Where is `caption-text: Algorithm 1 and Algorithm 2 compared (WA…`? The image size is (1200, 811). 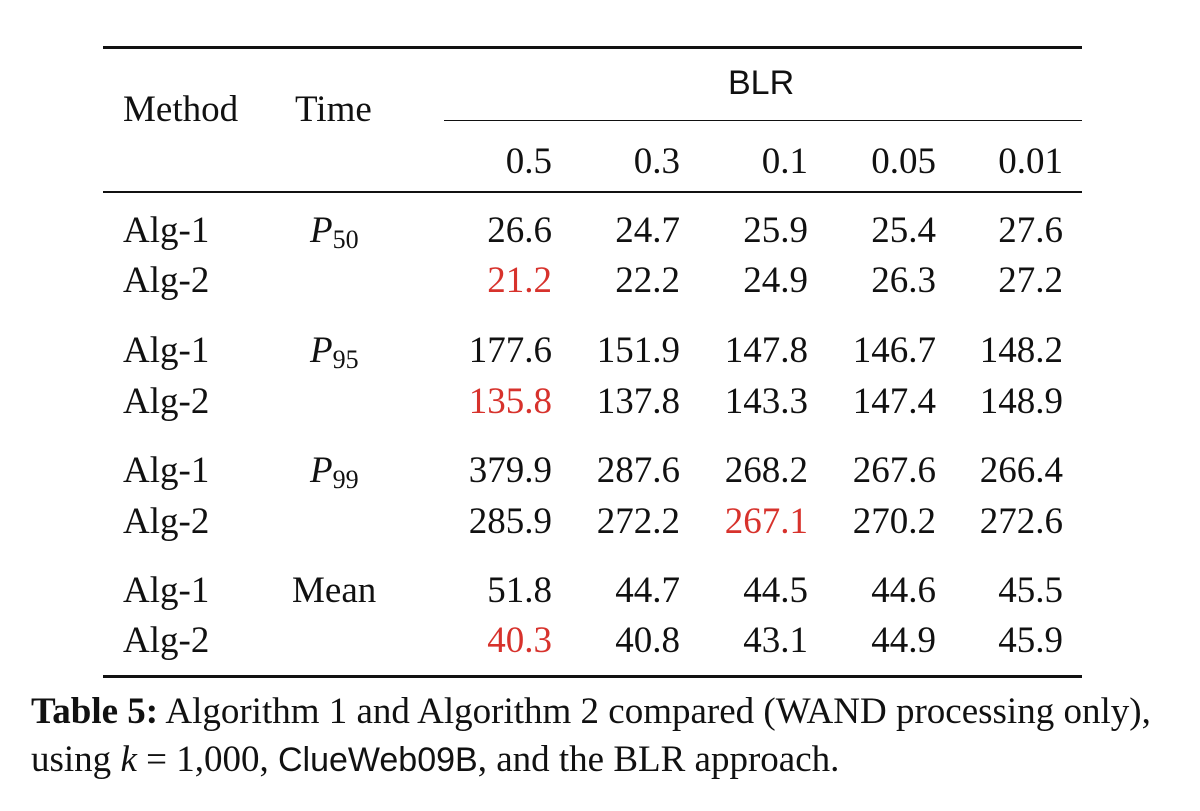
caption-text: Algorithm 1 and Algorithm 2 compared (WA… is located at coordinates (591, 735).